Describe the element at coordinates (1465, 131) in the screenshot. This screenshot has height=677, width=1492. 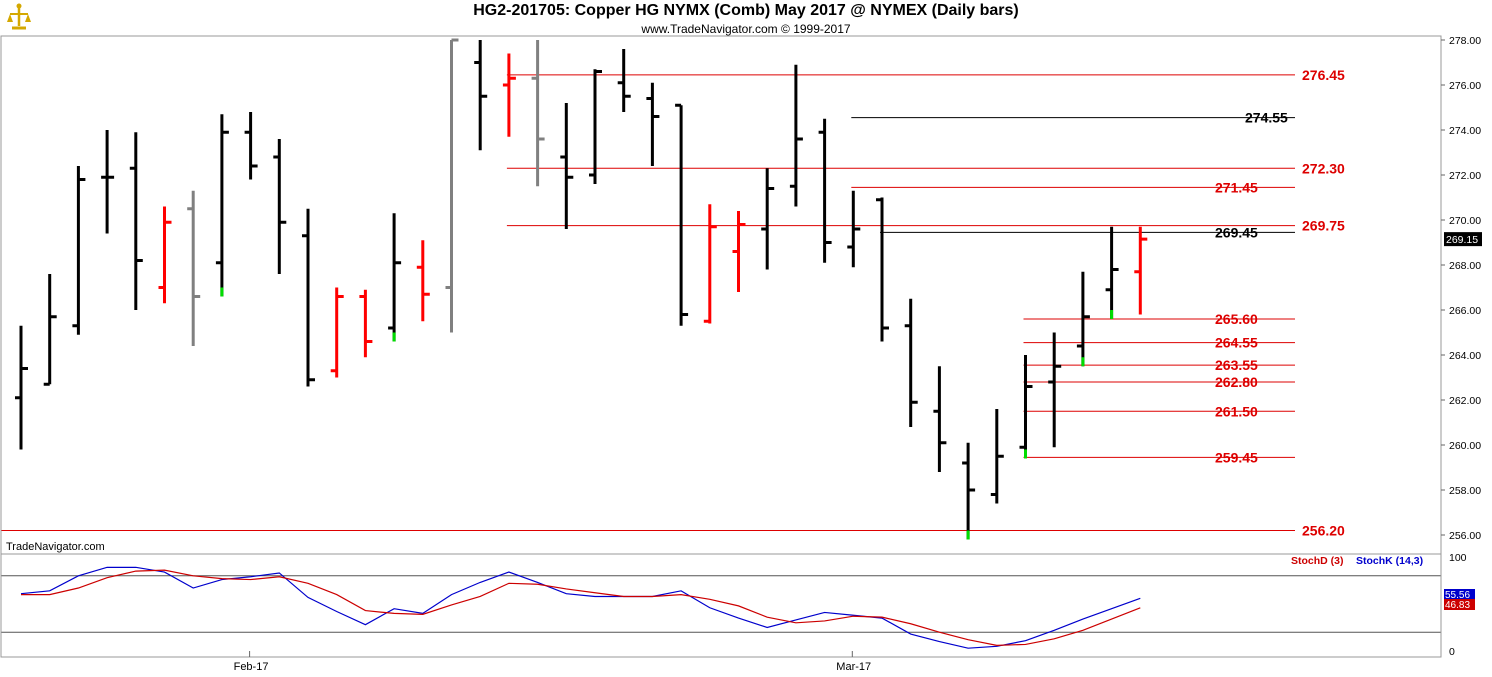
I see `y-tick-label: 274.00` at that location.